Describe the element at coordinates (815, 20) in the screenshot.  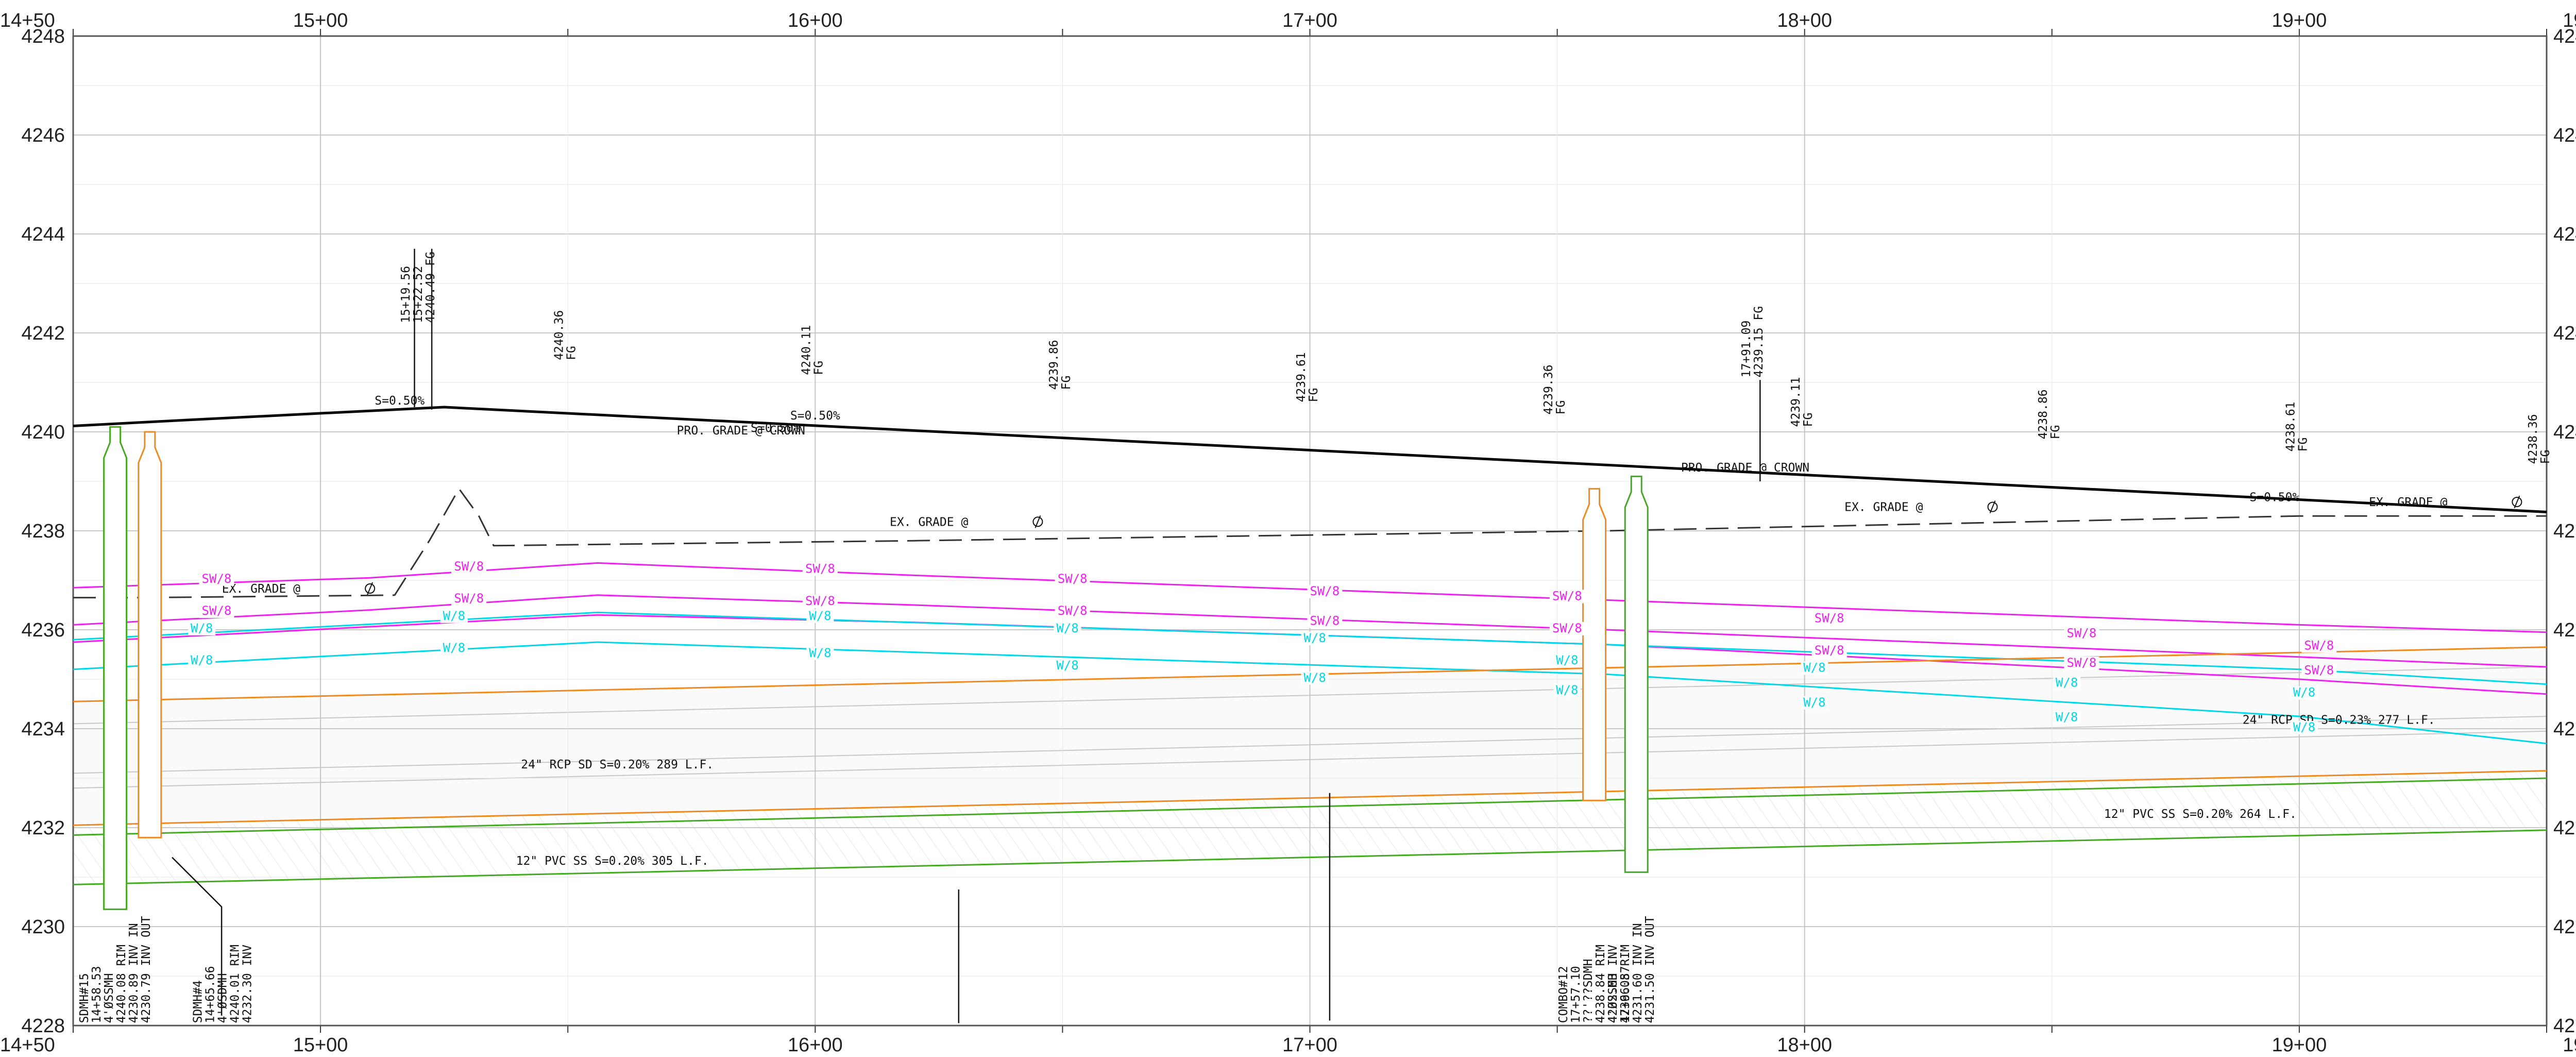
I see `station-label-top: 16+00` at that location.